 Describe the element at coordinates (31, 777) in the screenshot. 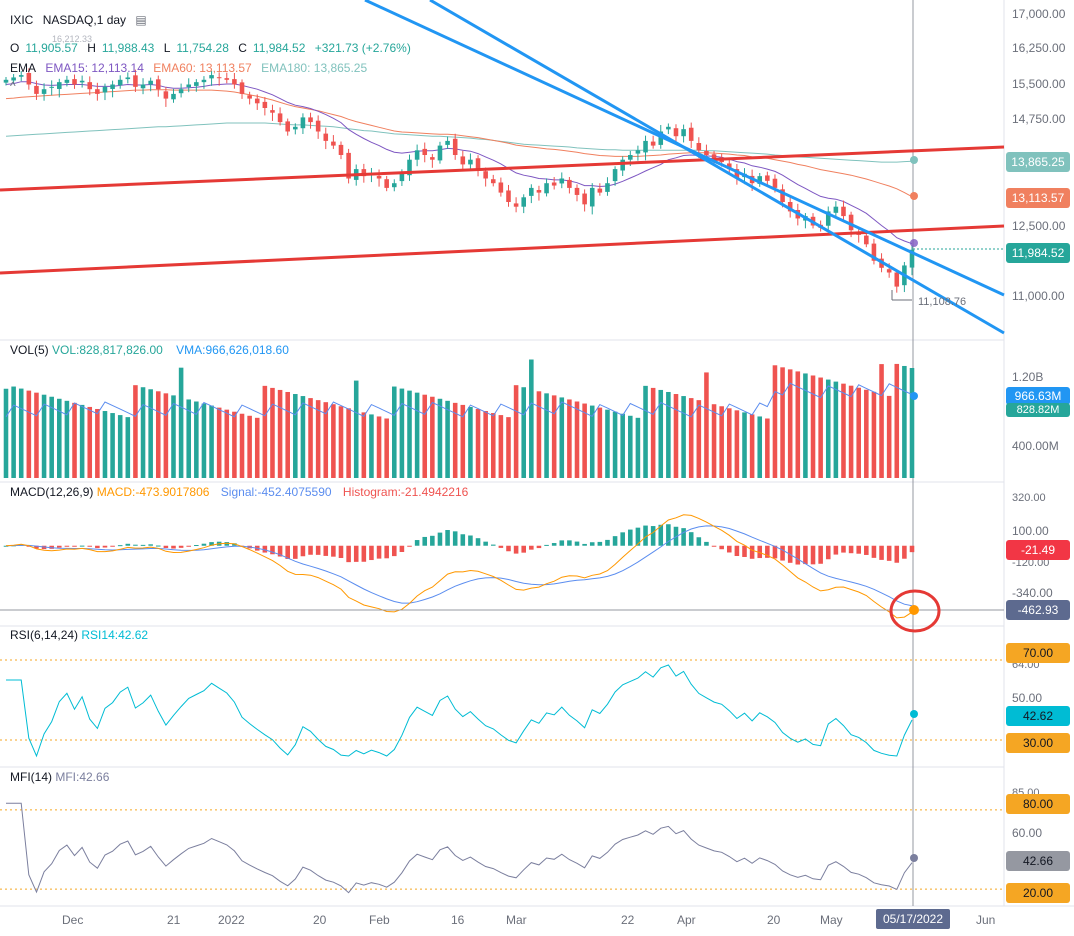

I see `mfi-title: MFI(14)` at that location.